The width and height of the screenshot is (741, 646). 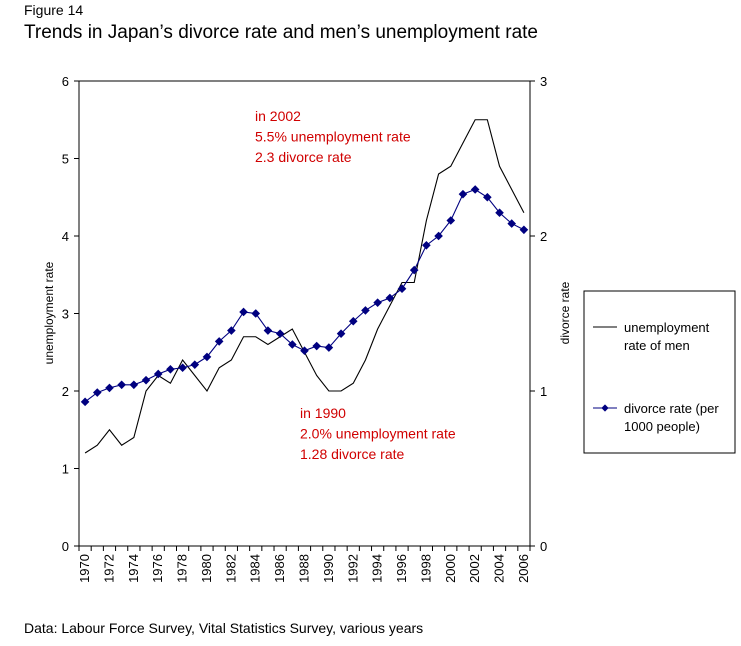 What do you see at coordinates (65, 81) in the screenshot?
I see `y-left-tick-label: 6` at bounding box center [65, 81].